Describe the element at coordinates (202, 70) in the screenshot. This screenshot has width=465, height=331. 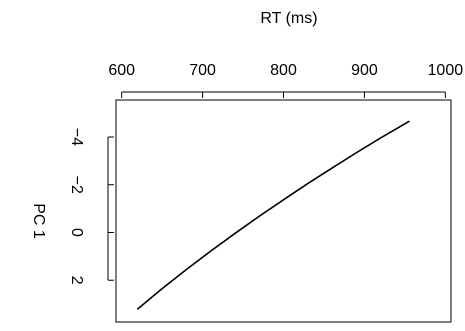
I see `x-tick-label: 700` at that location.